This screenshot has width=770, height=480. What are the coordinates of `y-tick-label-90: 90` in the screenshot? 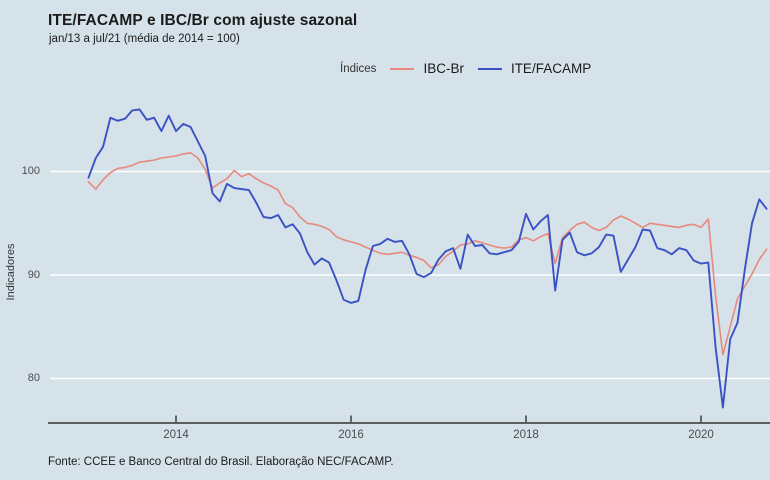 It's located at (33, 274).